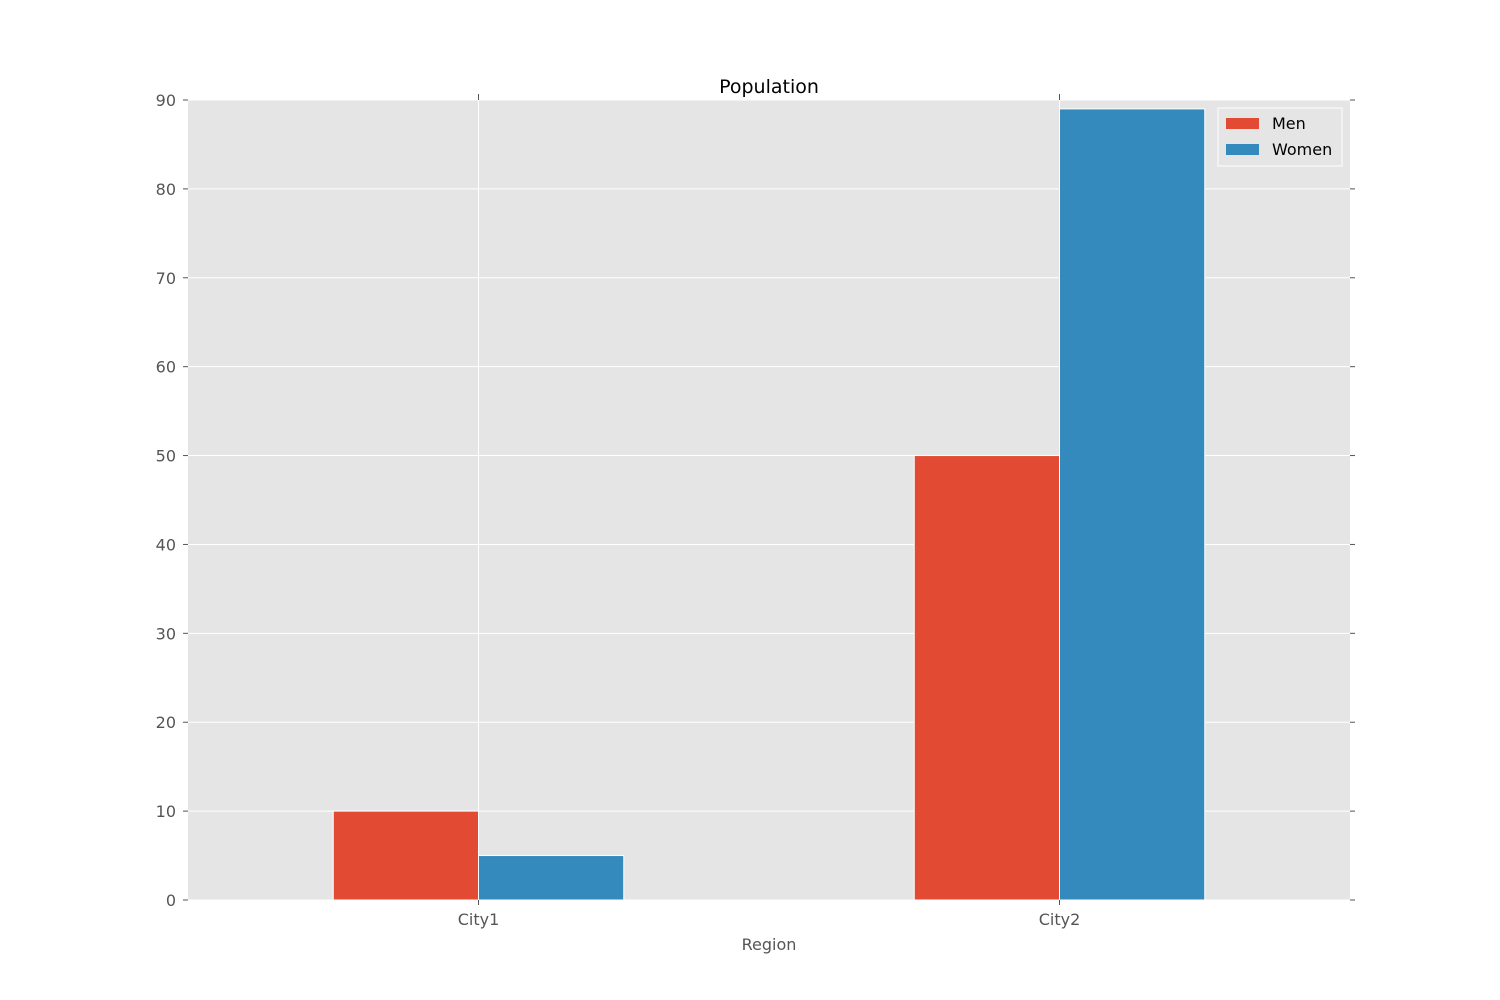 The width and height of the screenshot is (1500, 1000). I want to click on y-tick-label: 50, so click(166, 456).